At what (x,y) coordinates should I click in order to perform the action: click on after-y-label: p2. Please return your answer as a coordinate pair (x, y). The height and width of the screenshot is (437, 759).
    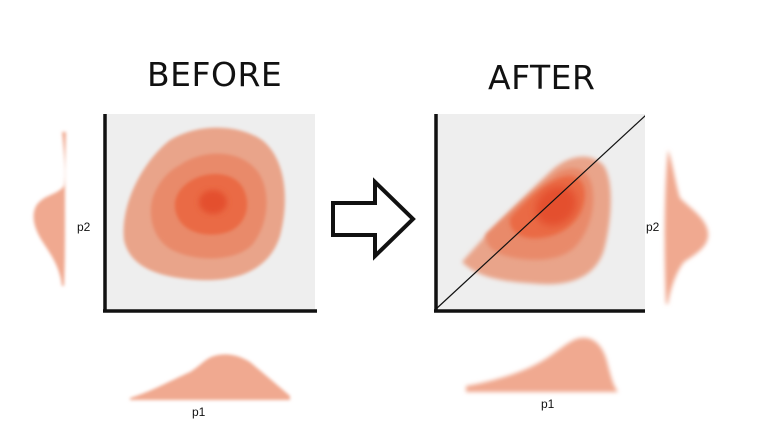
    Looking at the image, I should click on (653, 227).